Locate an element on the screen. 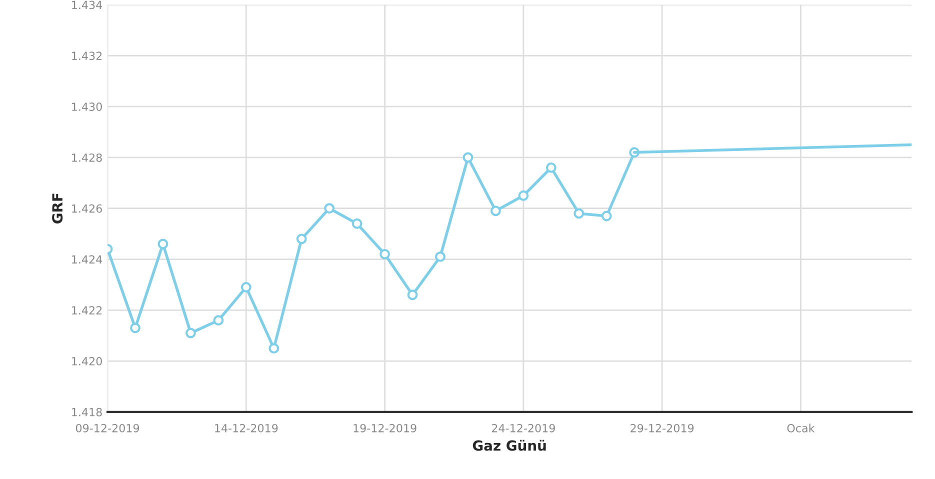 The image size is (935, 479). x-tick-label: Ocak is located at coordinates (801, 428).